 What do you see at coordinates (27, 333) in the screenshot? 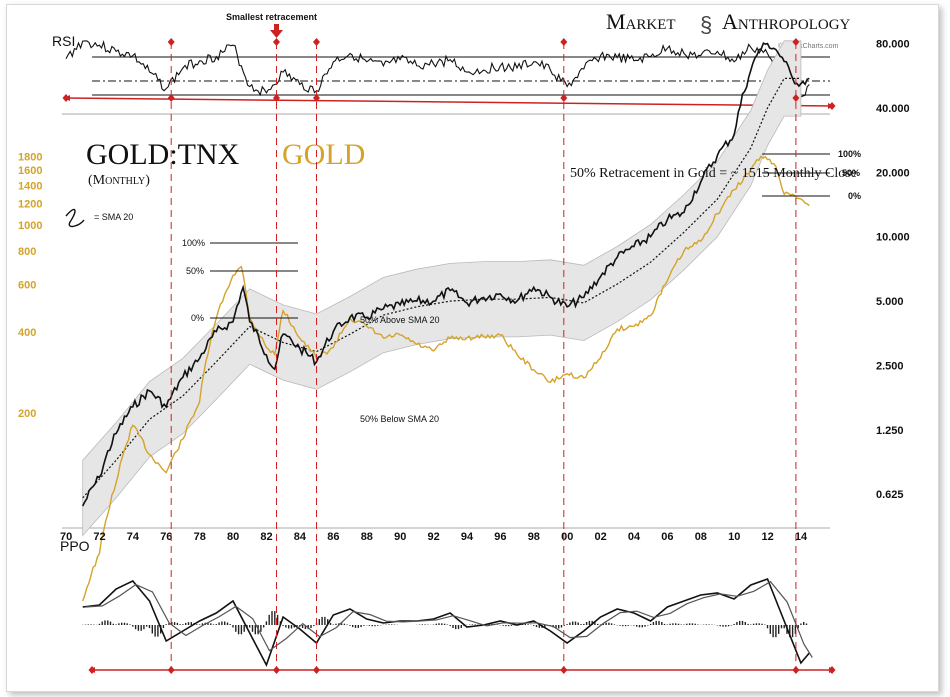
I see `gold-axis-tick: 400` at bounding box center [27, 333].